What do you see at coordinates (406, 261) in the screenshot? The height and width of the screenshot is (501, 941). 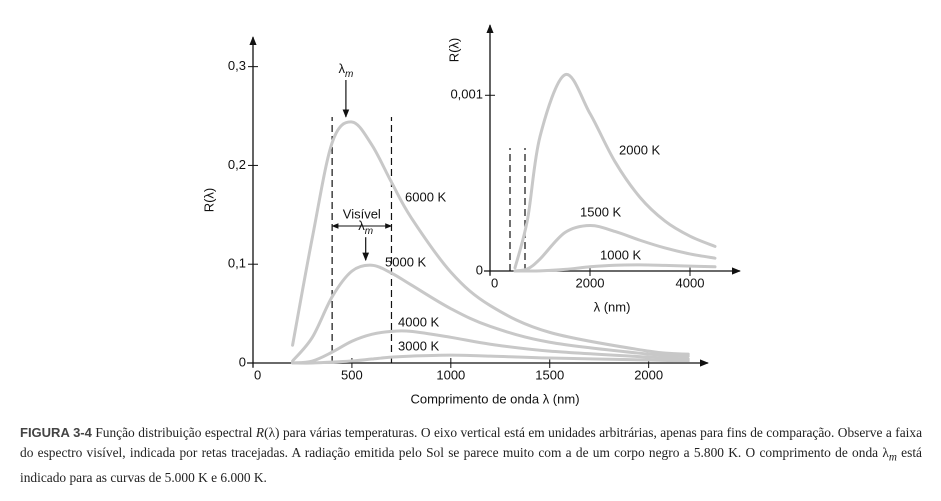 I see `series-label: 5000 K` at bounding box center [406, 261].